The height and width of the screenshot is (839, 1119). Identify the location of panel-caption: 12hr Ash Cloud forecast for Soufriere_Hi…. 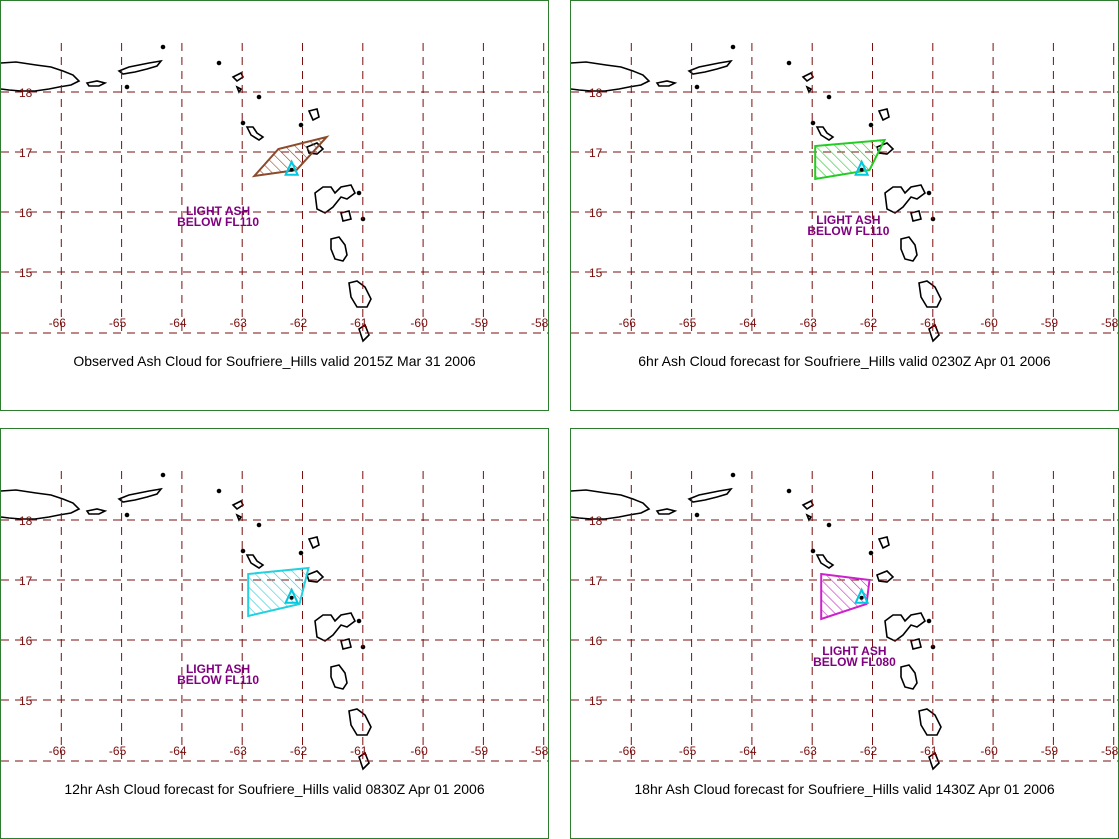
(274, 789).